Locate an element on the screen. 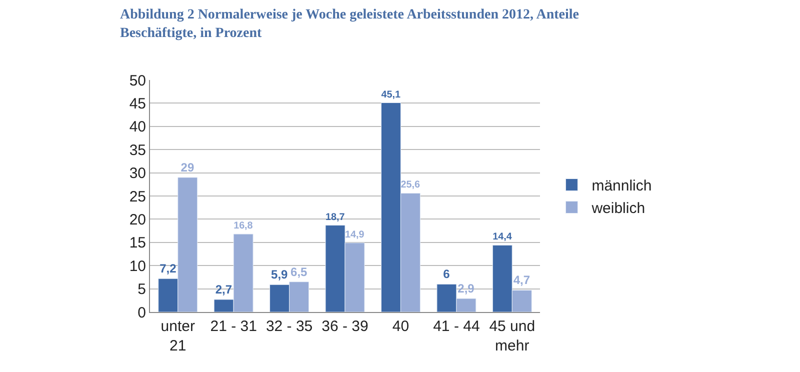  data-label: 6 is located at coordinates (446, 274).